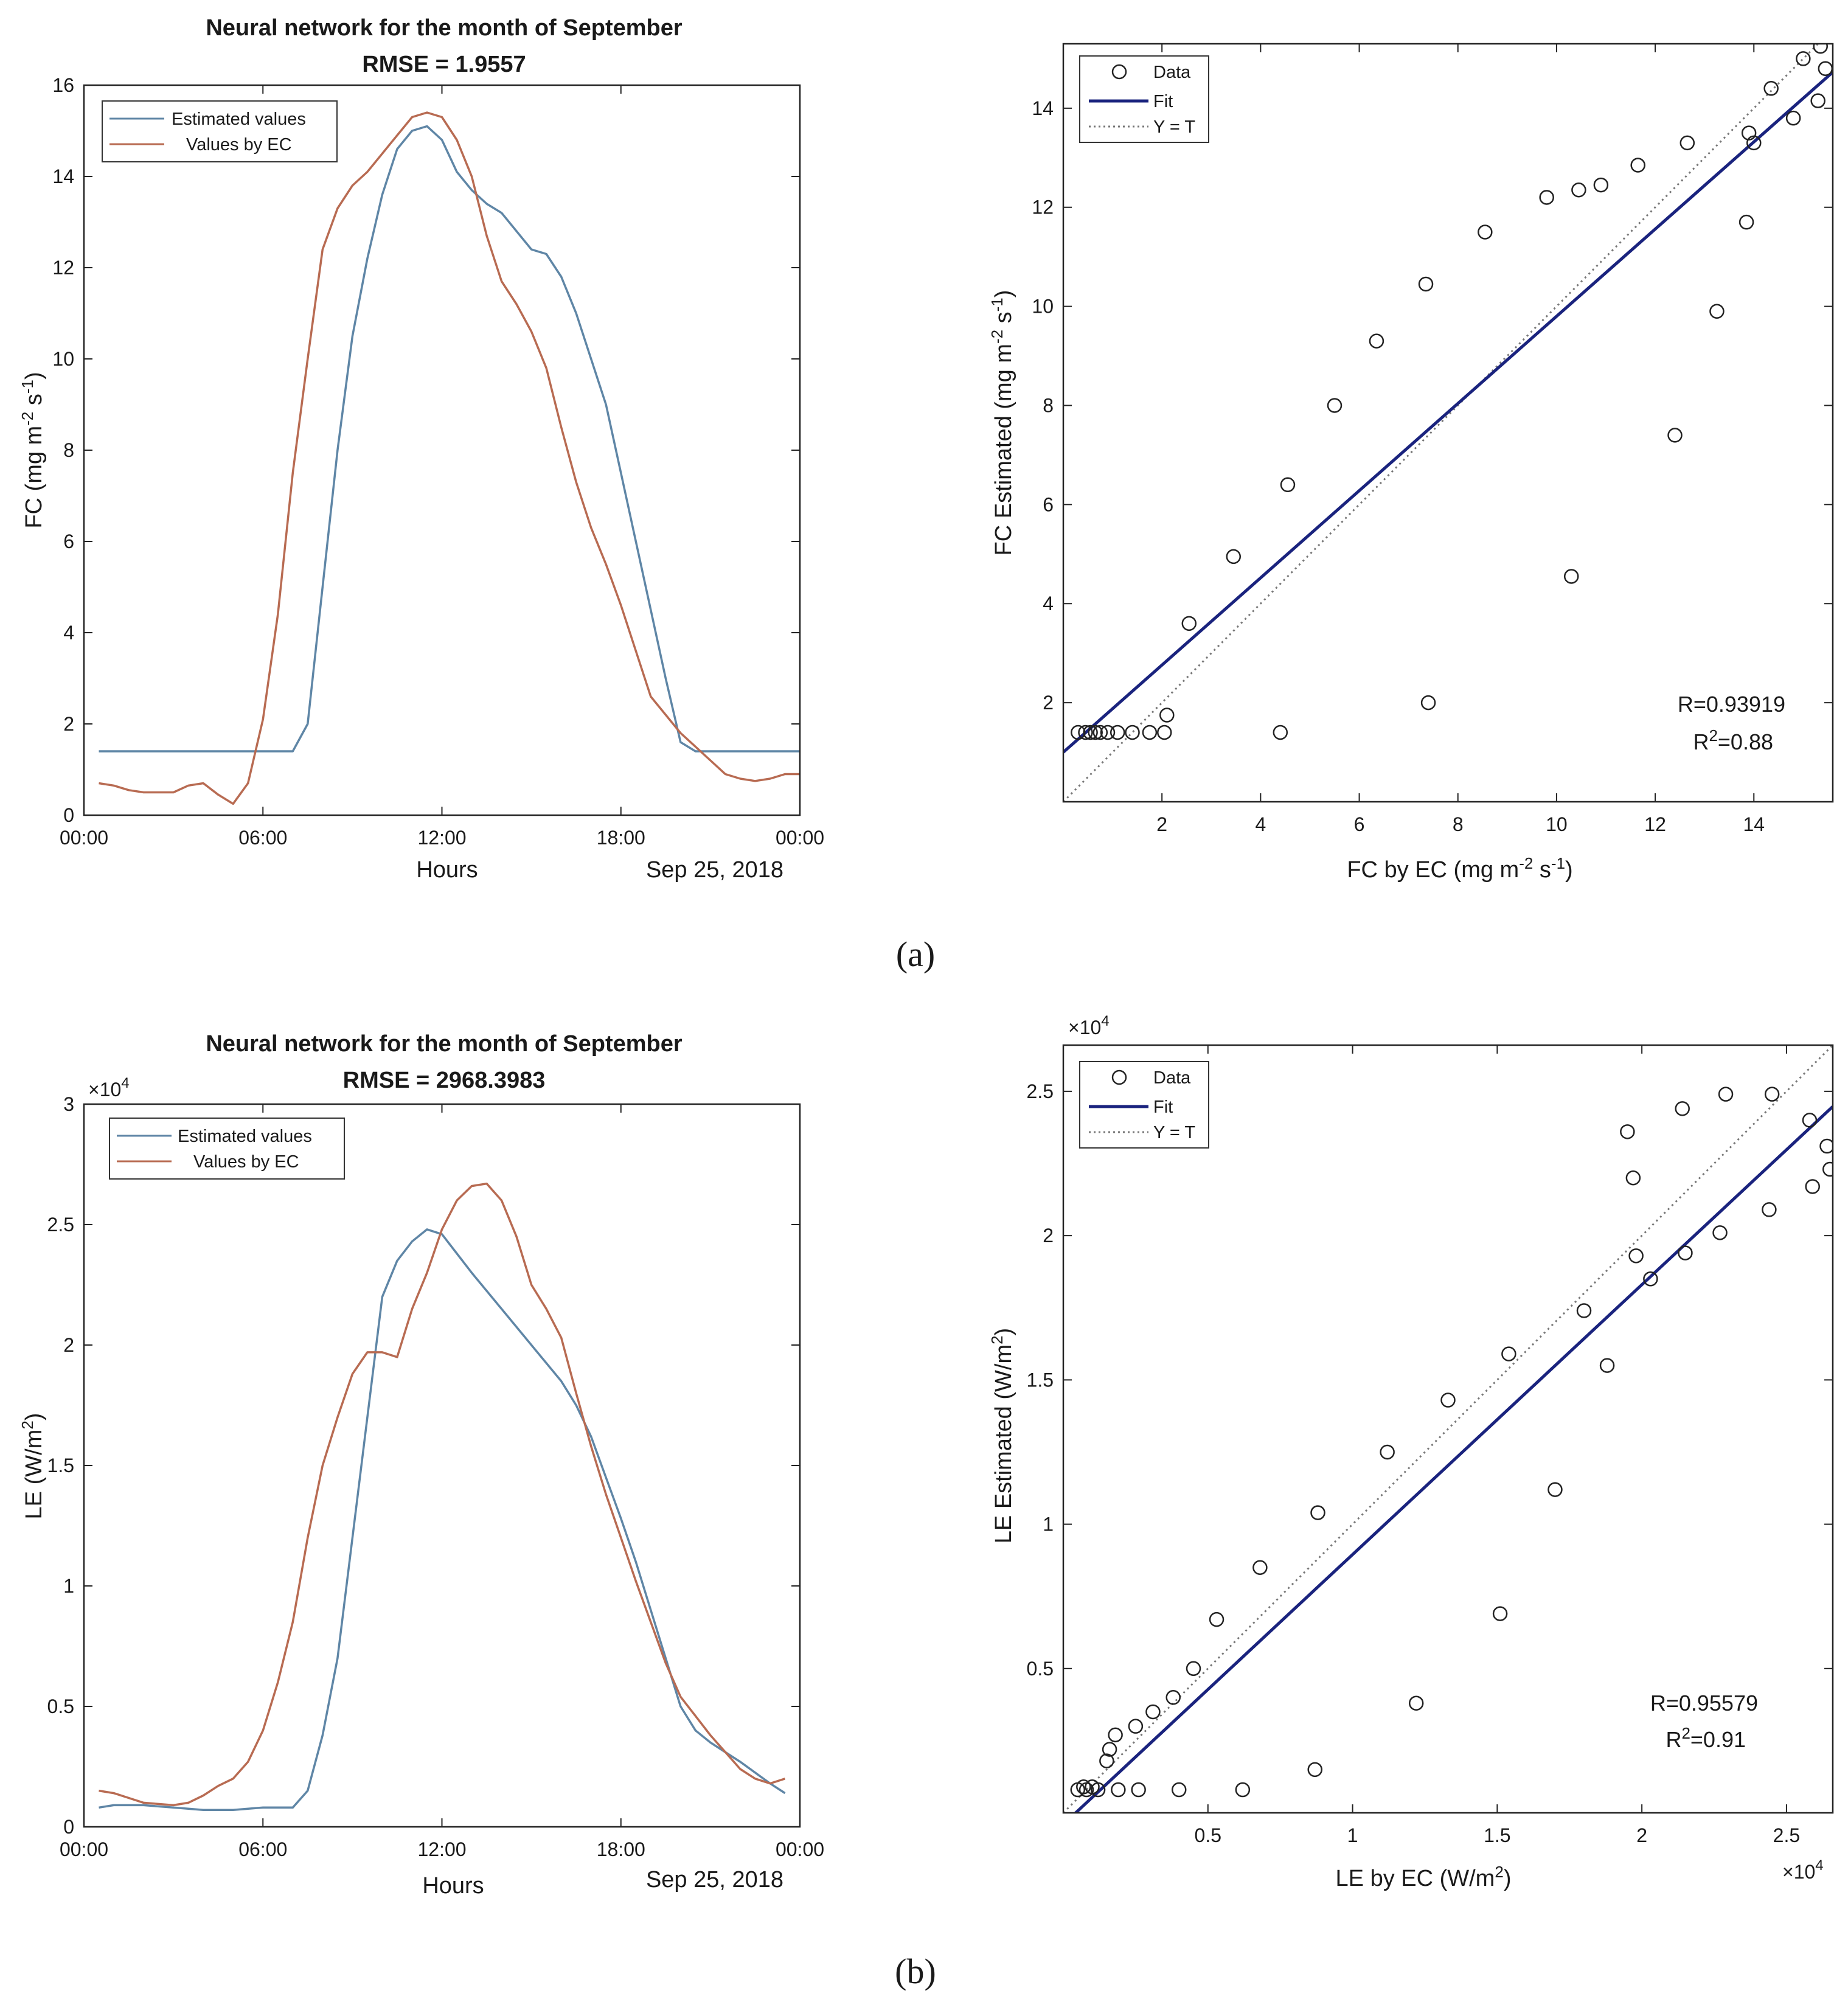 The width and height of the screenshot is (1848, 1999). Describe the element at coordinates (1089, 1025) in the screenshot. I see `y-exponent: ×10⁴` at that location.